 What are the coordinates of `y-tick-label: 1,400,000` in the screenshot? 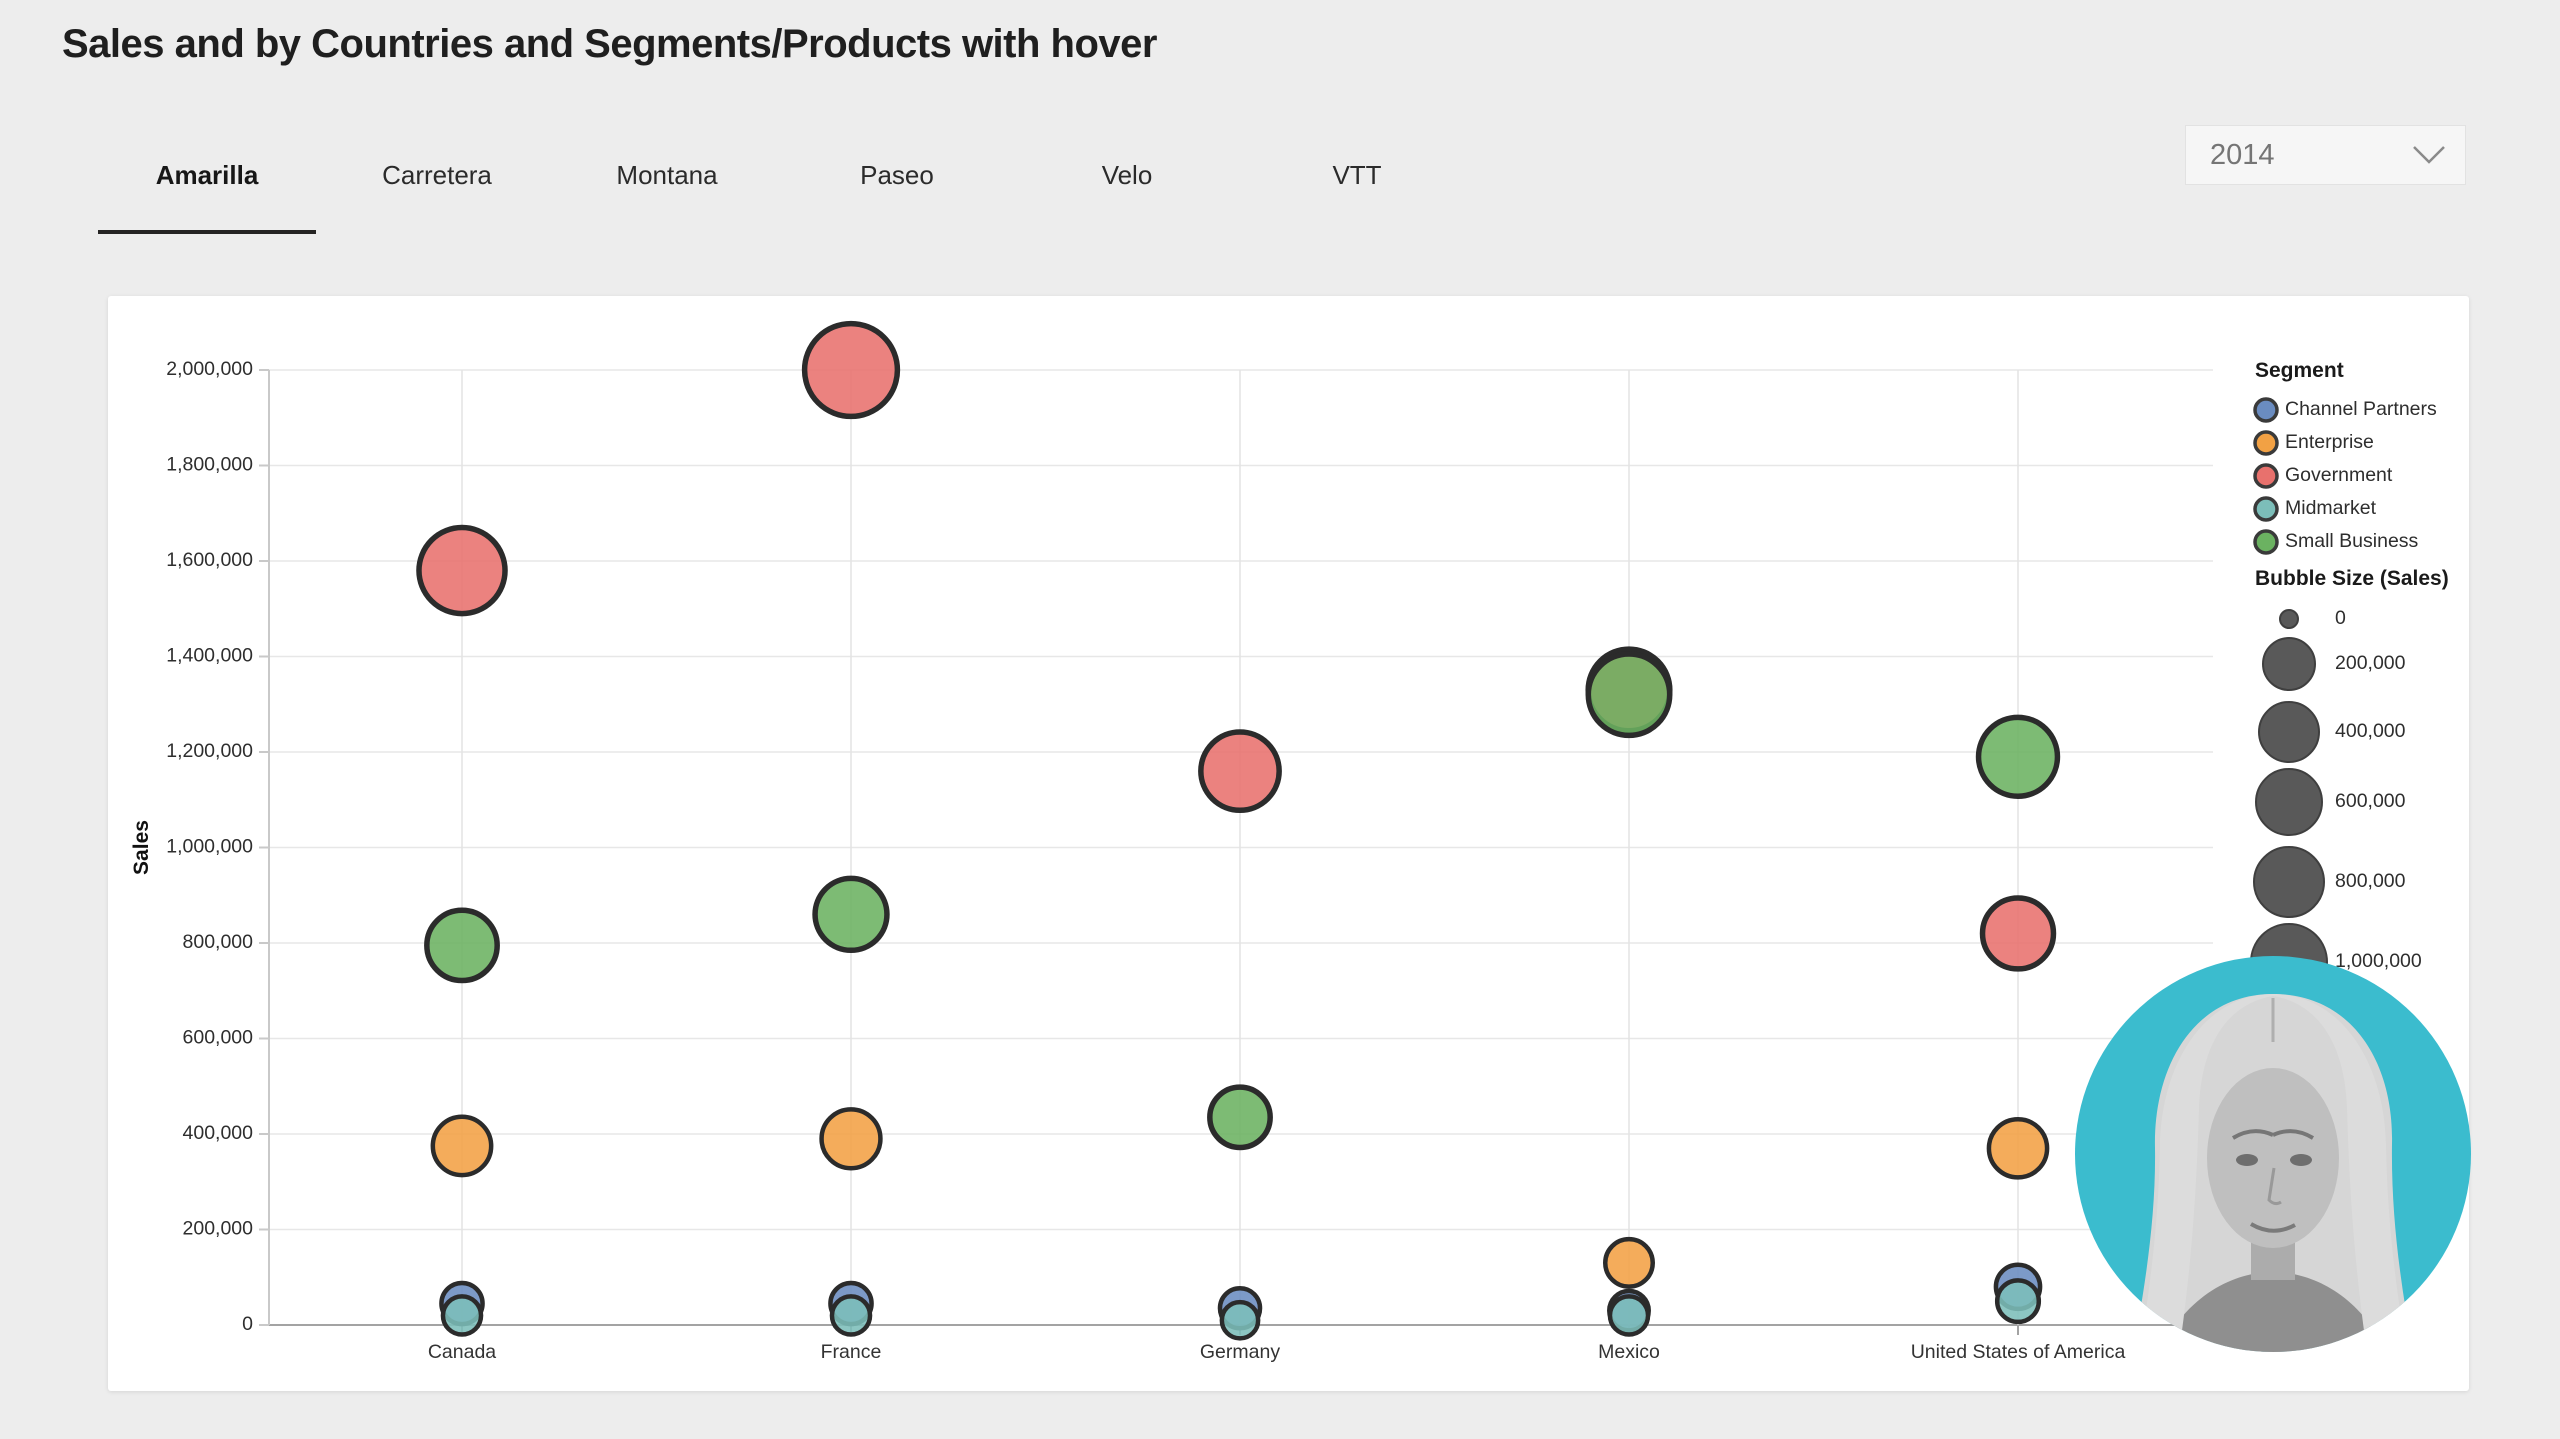 It's located at (209, 656).